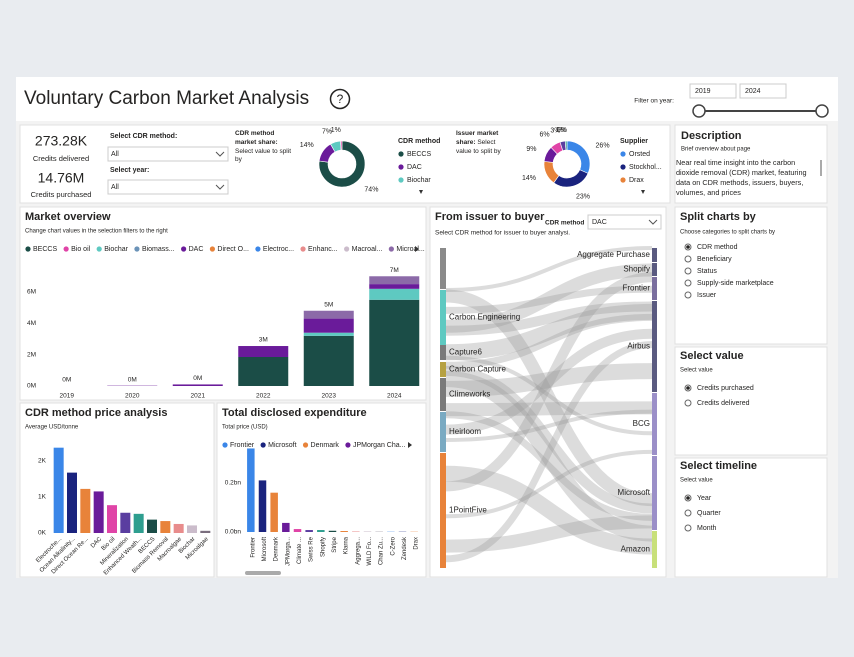  What do you see at coordinates (564, 223) in the screenshot?
I see `dropdown-label: CDR method` at bounding box center [564, 223].